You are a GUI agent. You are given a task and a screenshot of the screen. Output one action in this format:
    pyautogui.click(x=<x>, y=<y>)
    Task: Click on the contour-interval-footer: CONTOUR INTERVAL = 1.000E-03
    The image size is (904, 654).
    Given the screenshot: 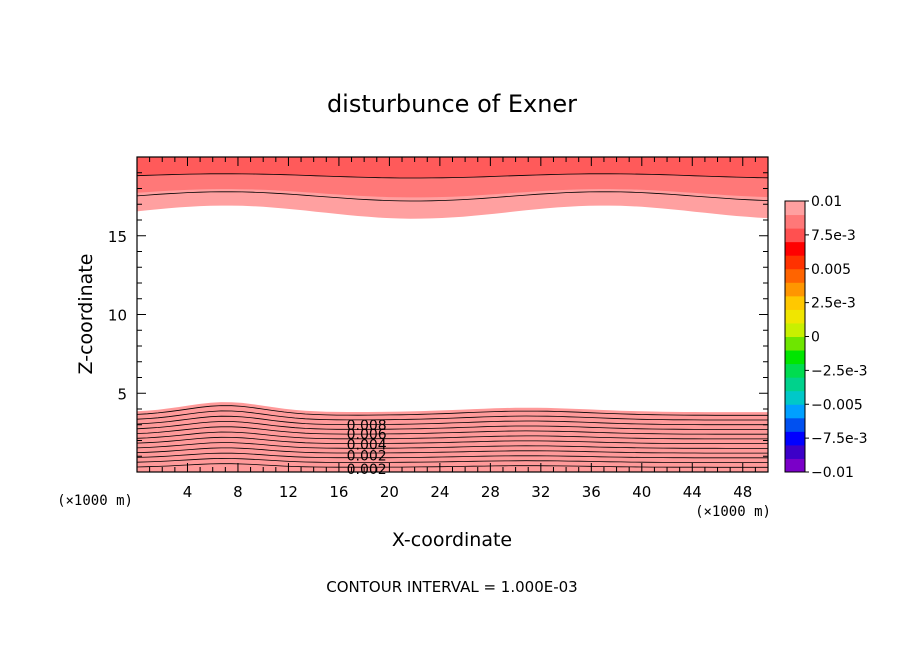 What is the action you would take?
    pyautogui.click(x=451, y=587)
    